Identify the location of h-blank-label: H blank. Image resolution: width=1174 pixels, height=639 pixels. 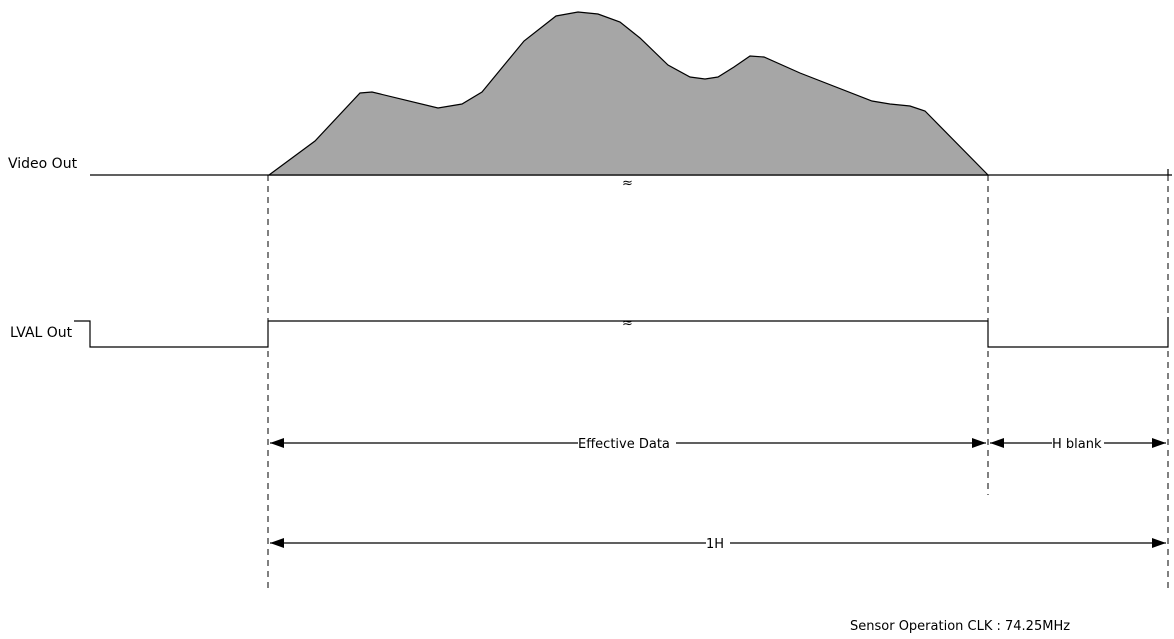
(1077, 444).